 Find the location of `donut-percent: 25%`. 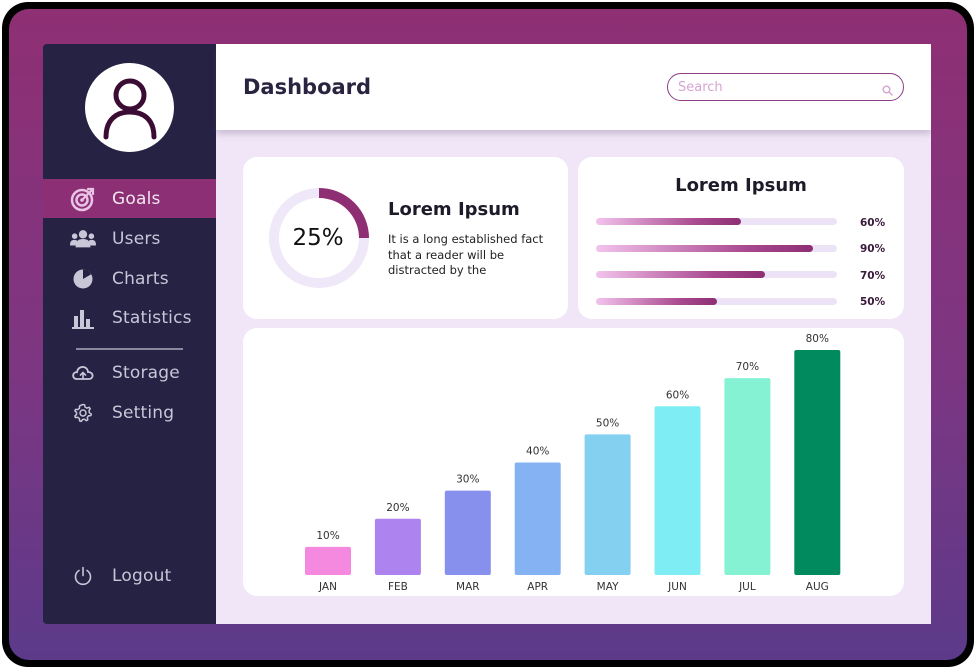

donut-percent: 25% is located at coordinates (318, 238).